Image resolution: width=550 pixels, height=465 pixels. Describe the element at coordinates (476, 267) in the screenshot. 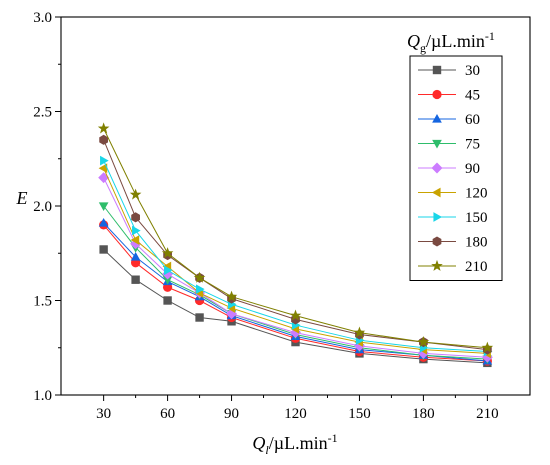

I see `legend-label: 210` at that location.